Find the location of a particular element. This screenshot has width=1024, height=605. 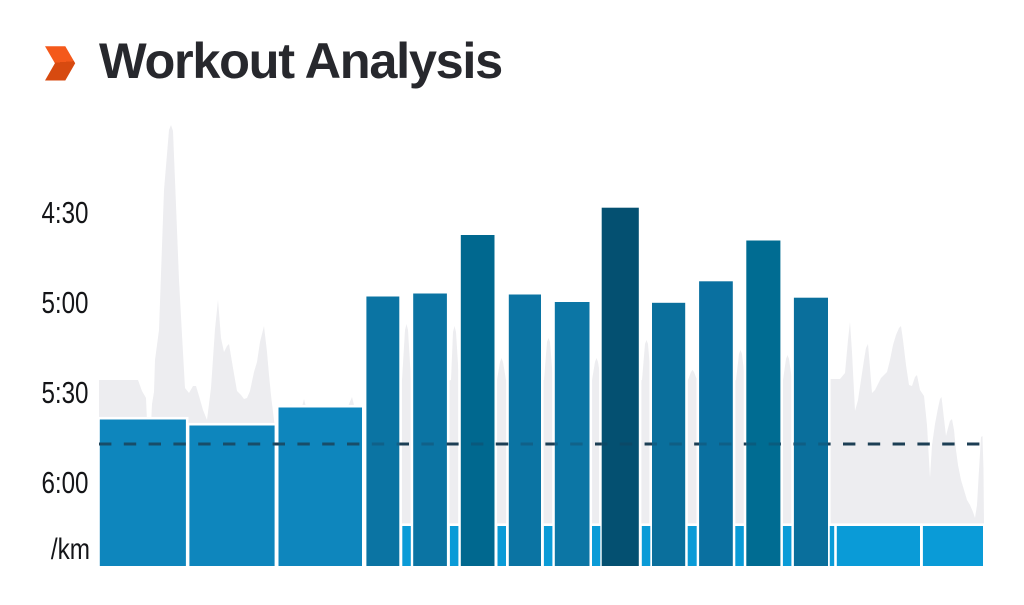

svg-text: Workout Analysis is located at coordinates (300, 60).